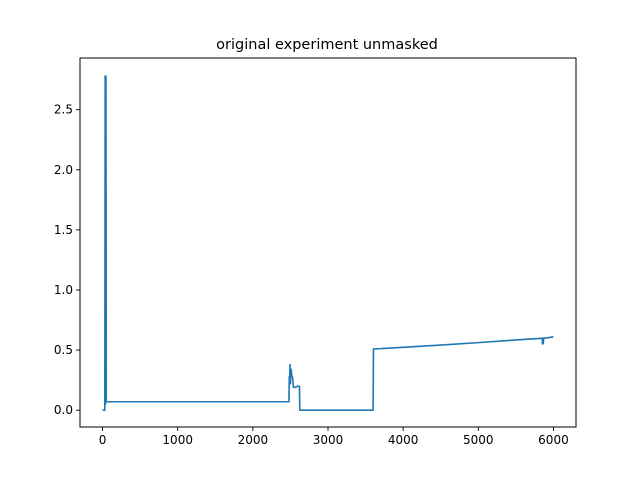 The image size is (640, 480). What do you see at coordinates (327, 45) in the screenshot?
I see `chart-title: original experiment unmasked` at bounding box center [327, 45].